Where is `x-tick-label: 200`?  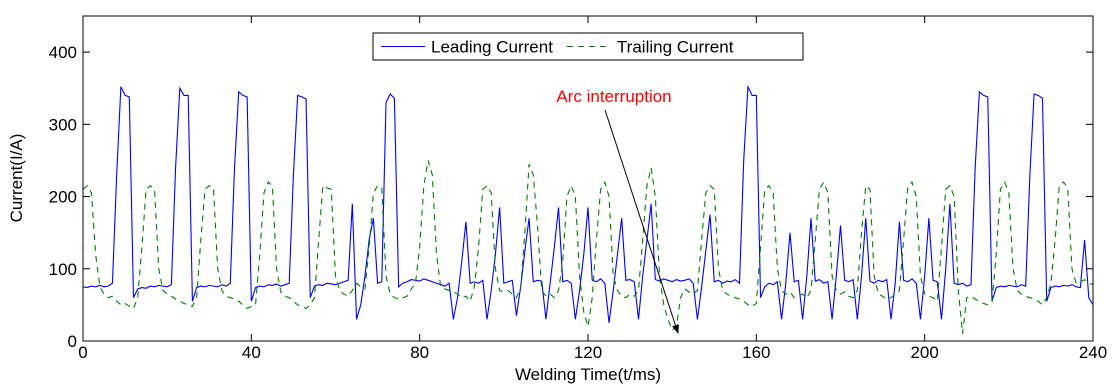 x-tick-label: 200 is located at coordinates (924, 352).